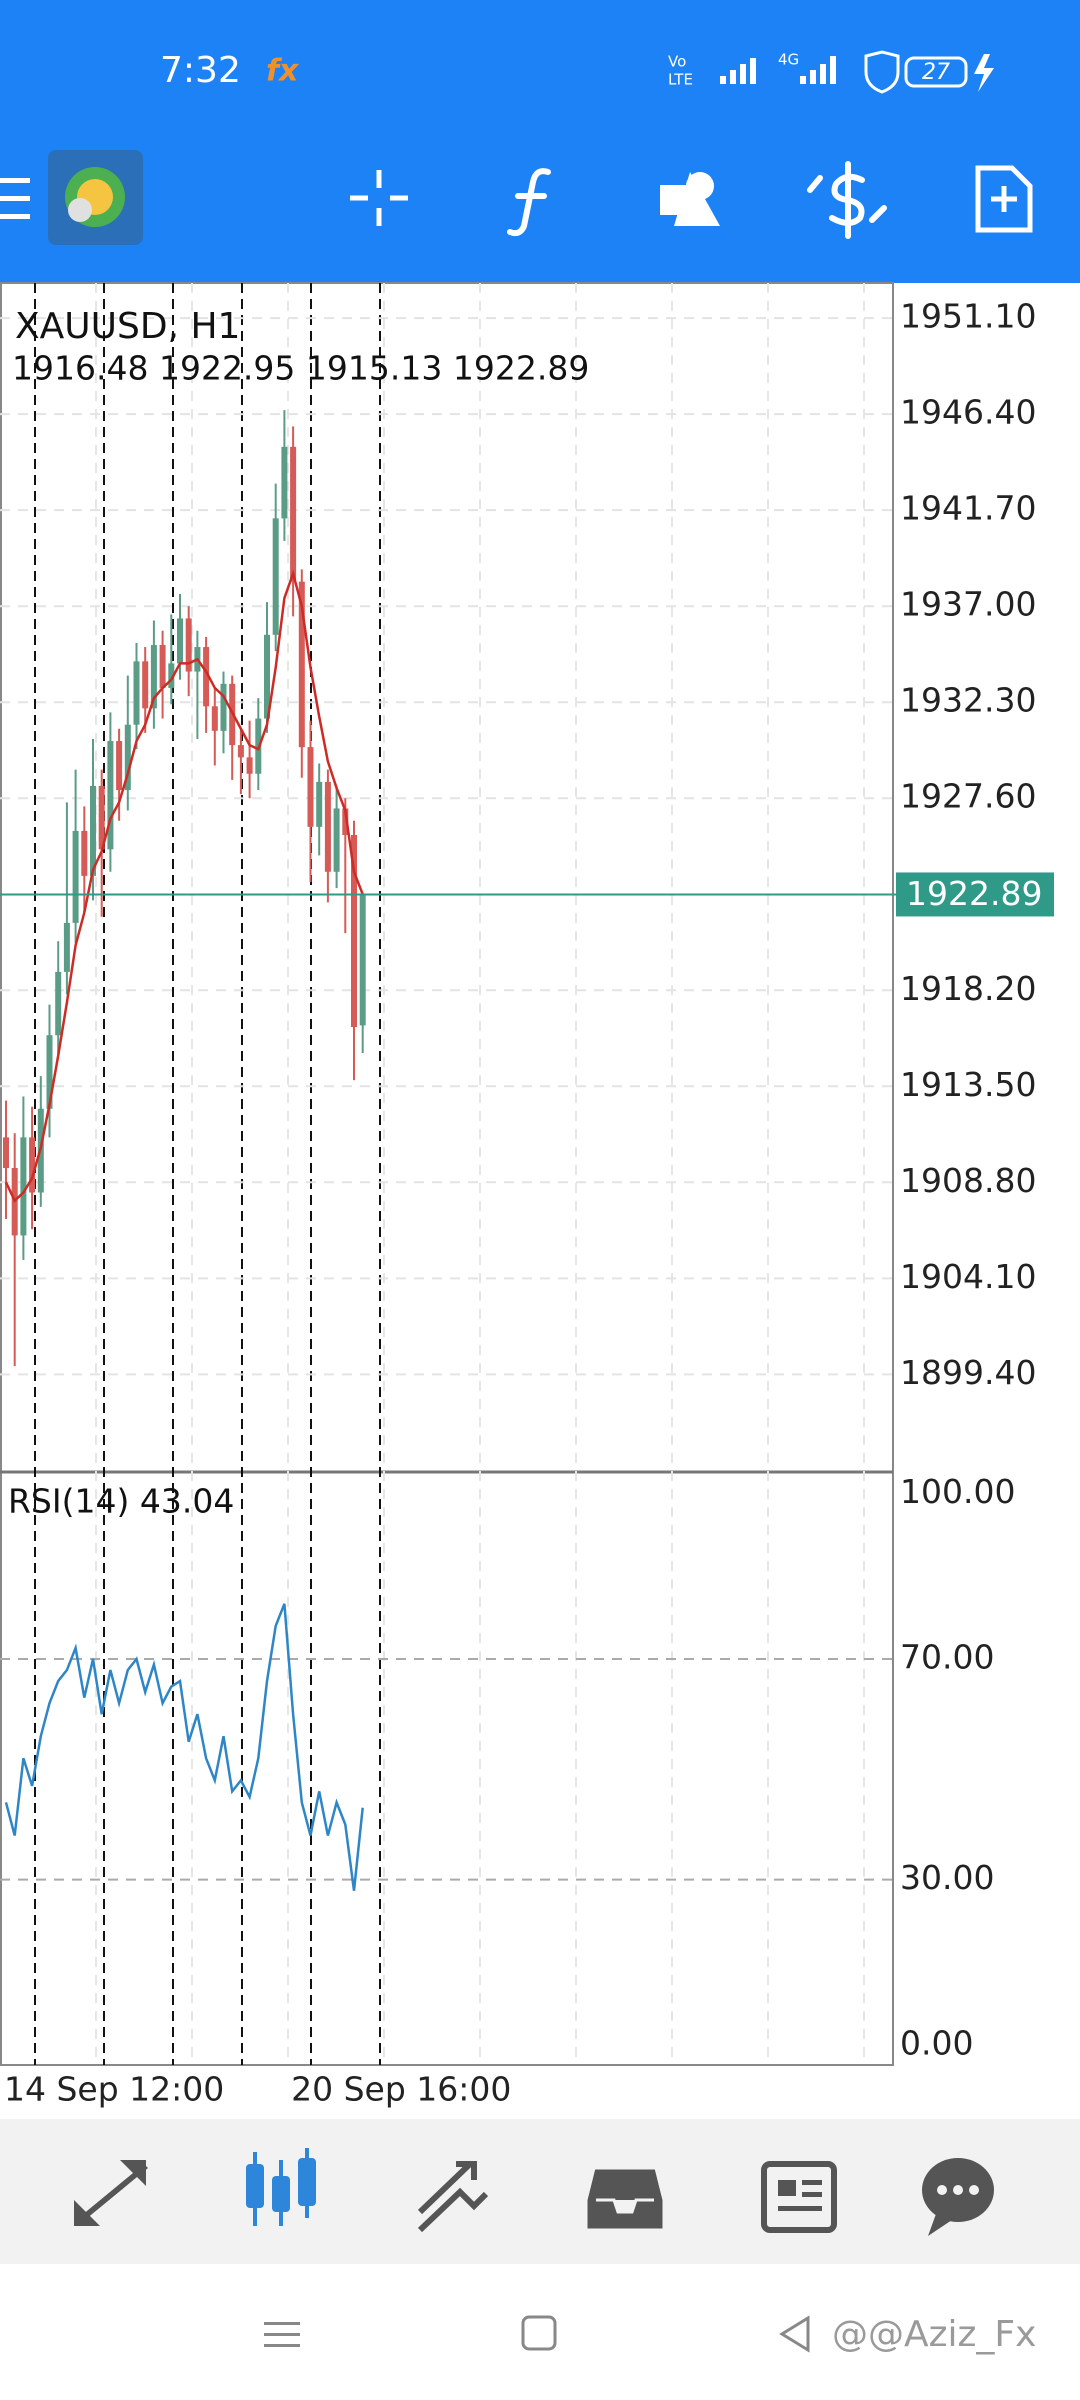 The image size is (1080, 2400). I want to click on y-tick-label: 1941.70, so click(968, 508).